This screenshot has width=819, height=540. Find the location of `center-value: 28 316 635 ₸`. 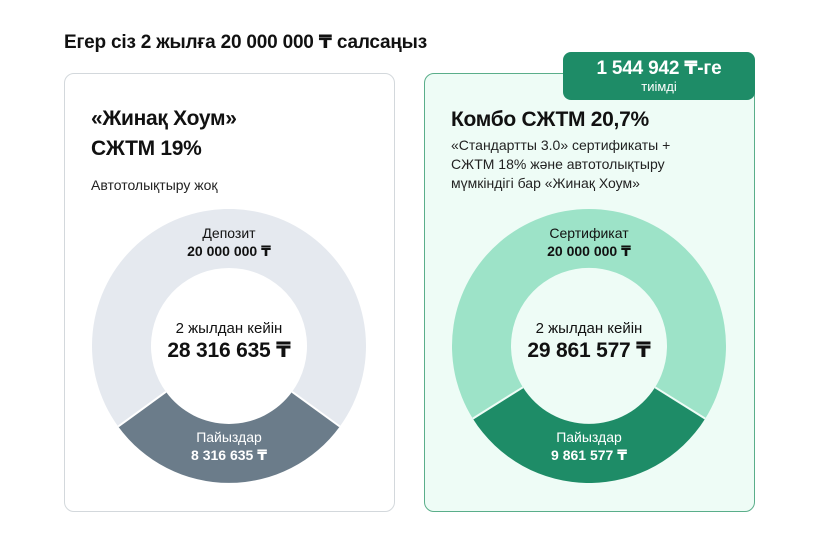

center-value: 28 316 635 ₸ is located at coordinates (229, 350).